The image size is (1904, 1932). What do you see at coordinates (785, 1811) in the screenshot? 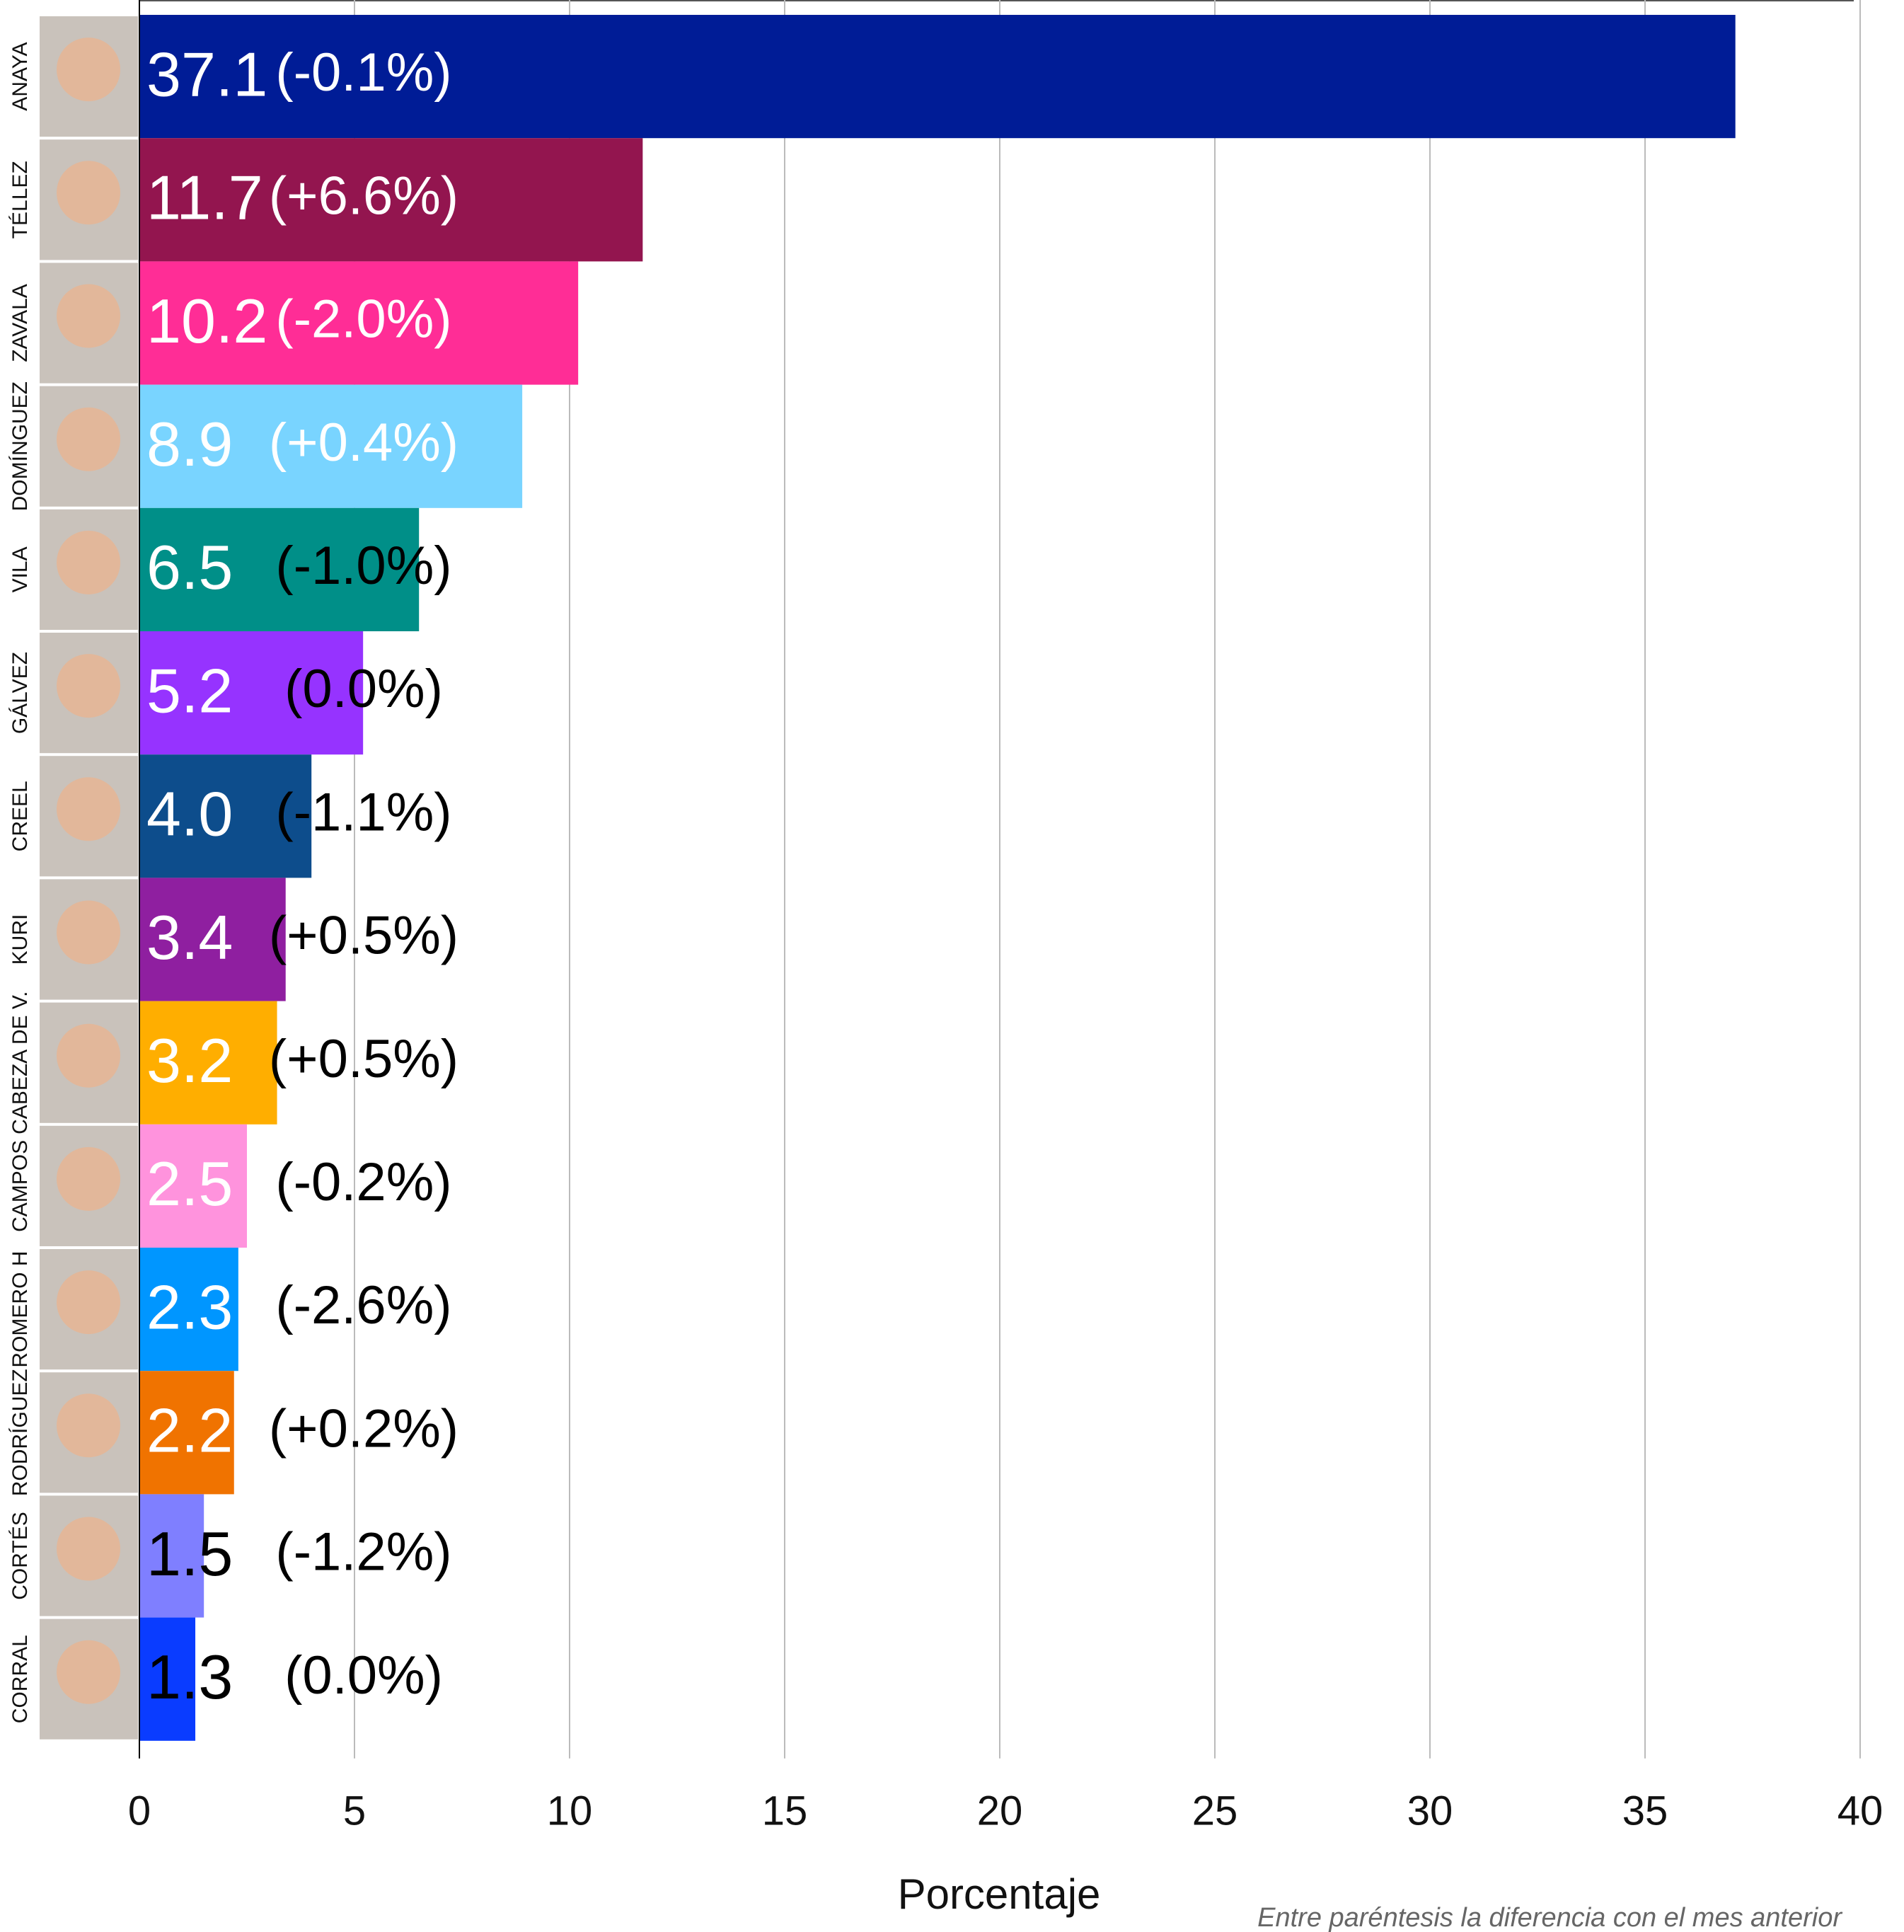
I see `x-tick-label: 15` at bounding box center [785, 1811].